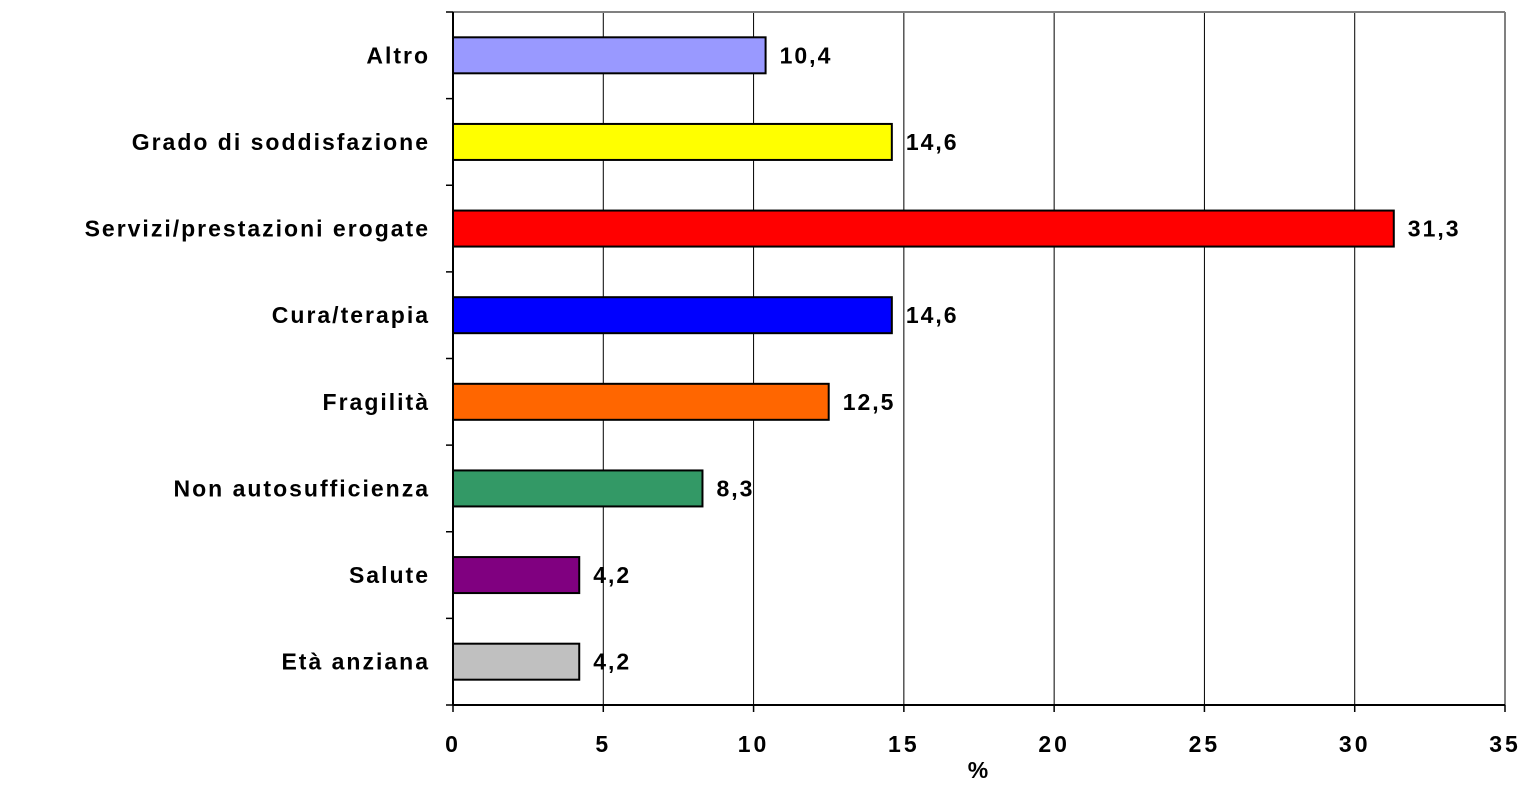  I want to click on x-tick-label: 15, so click(904, 744).